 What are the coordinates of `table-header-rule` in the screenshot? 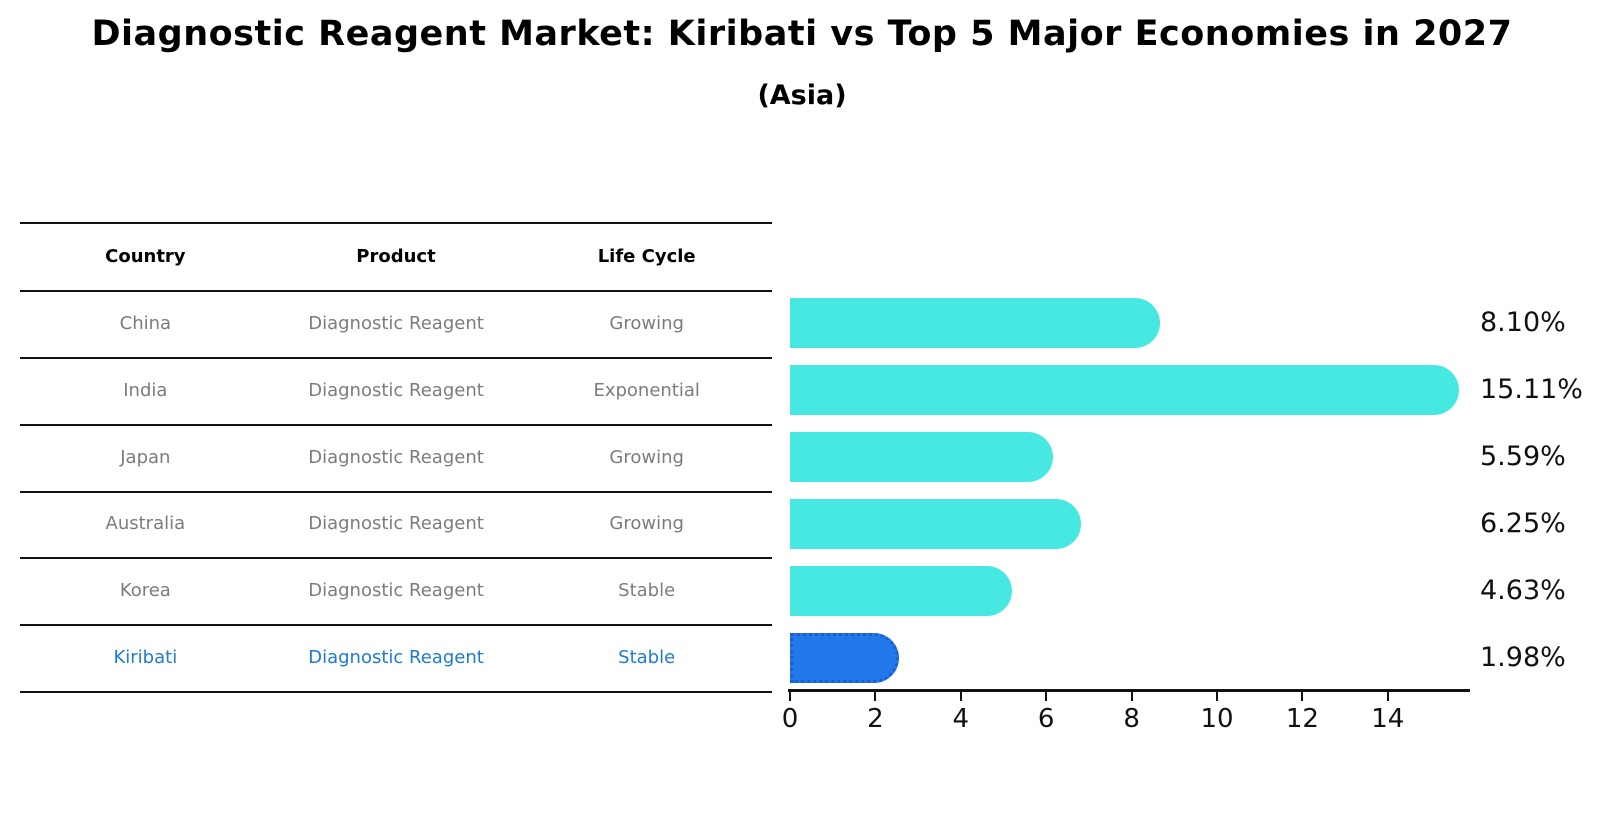 It's located at (396, 291).